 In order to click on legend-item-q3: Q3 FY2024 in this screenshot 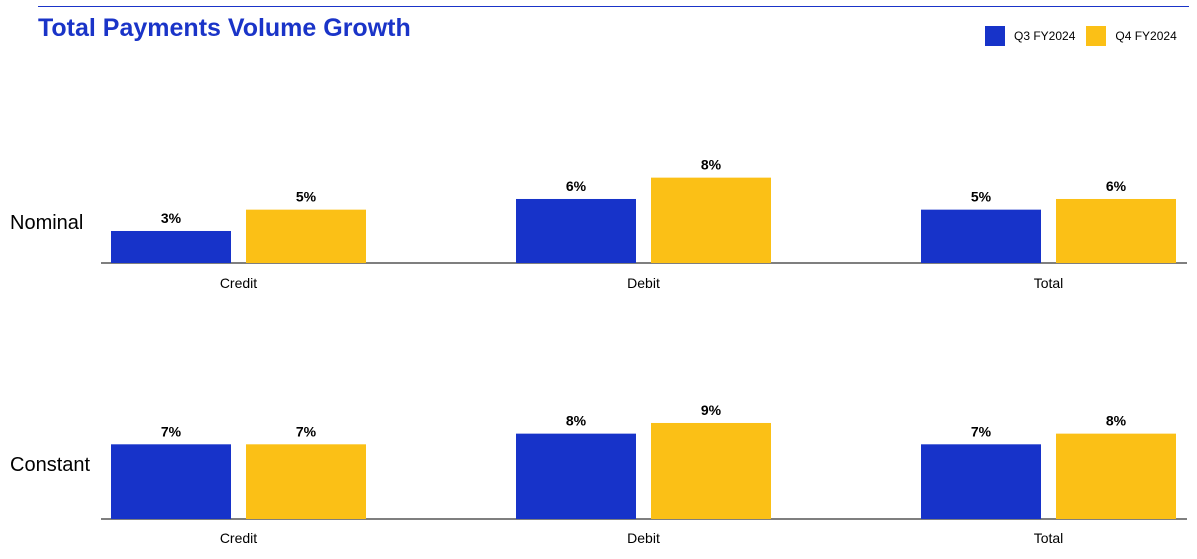, I will do `click(1030, 36)`.